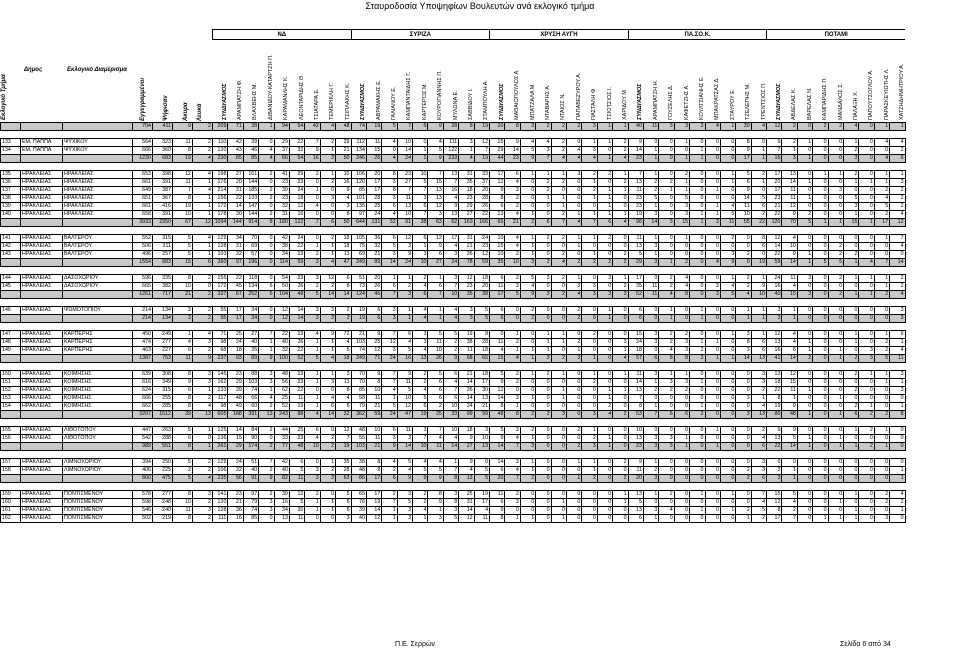  Describe the element at coordinates (235, 214) in the screenshot. I see `value-cell: 30` at that location.